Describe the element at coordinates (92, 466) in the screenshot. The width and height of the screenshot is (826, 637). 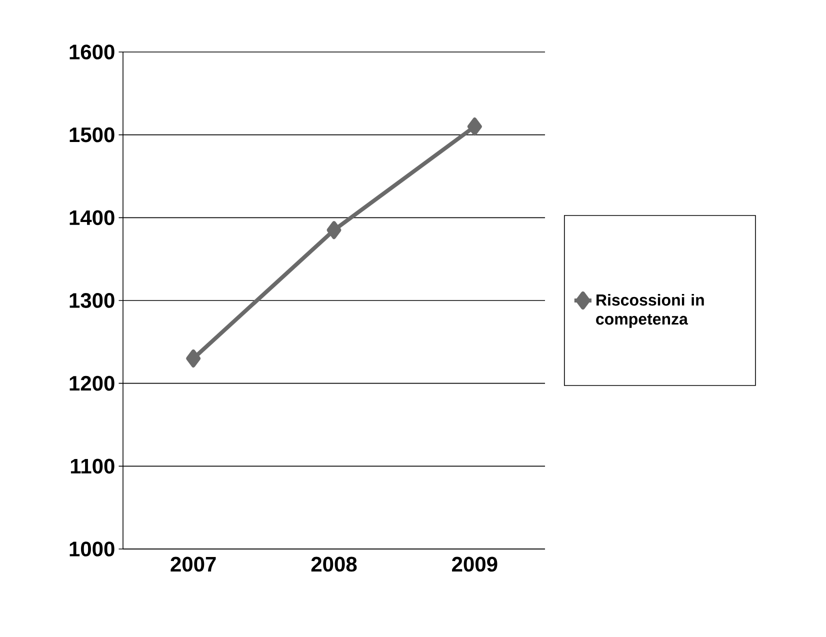
I see `y-tick-label: 1100` at that location.